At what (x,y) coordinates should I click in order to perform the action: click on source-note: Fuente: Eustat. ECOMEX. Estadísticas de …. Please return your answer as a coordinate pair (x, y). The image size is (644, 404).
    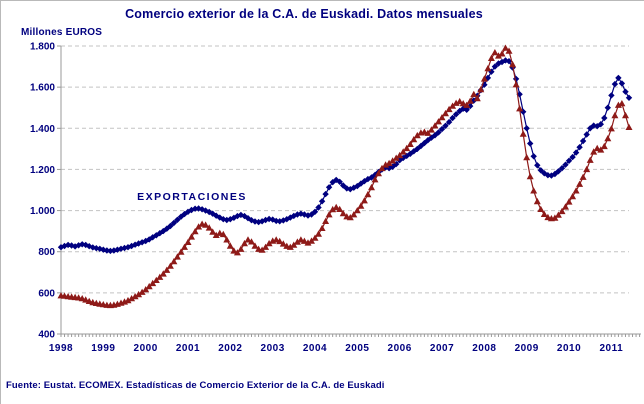
    Looking at the image, I should click on (195, 385).